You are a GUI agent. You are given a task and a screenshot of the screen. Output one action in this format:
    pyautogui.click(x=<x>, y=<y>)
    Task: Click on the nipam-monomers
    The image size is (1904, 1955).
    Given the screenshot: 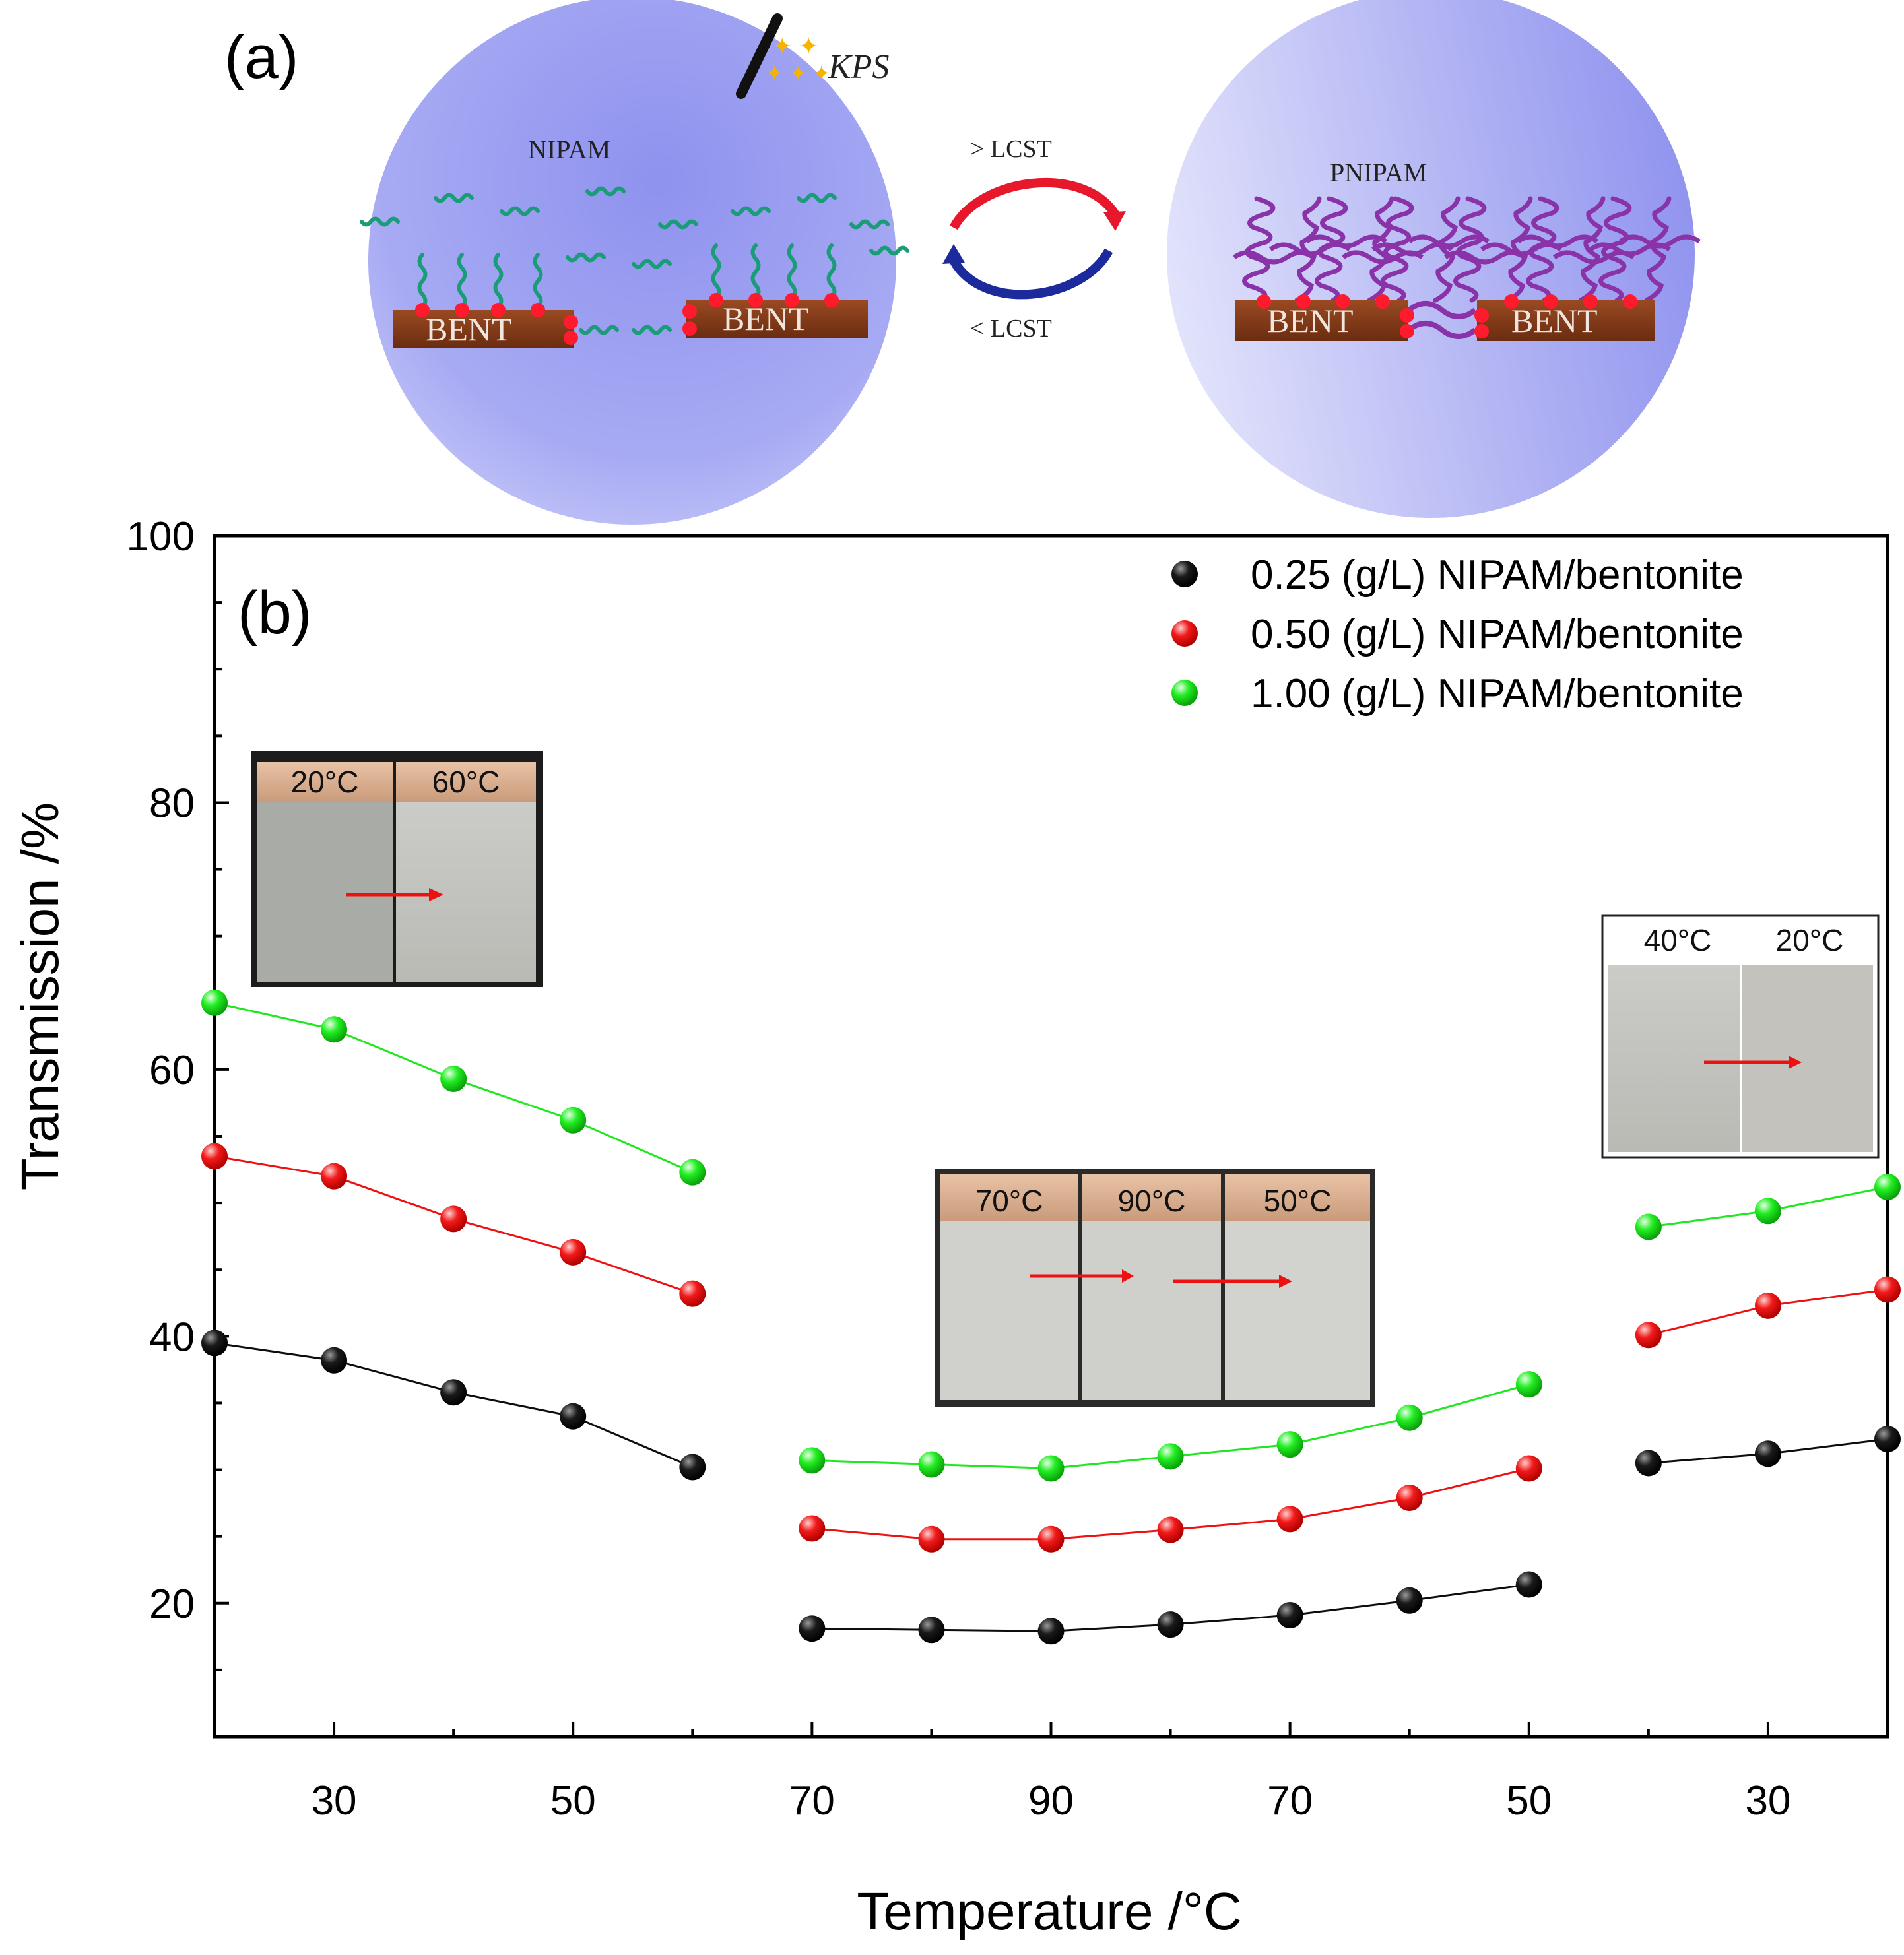 What is the action you would take?
    pyautogui.click(x=634, y=260)
    